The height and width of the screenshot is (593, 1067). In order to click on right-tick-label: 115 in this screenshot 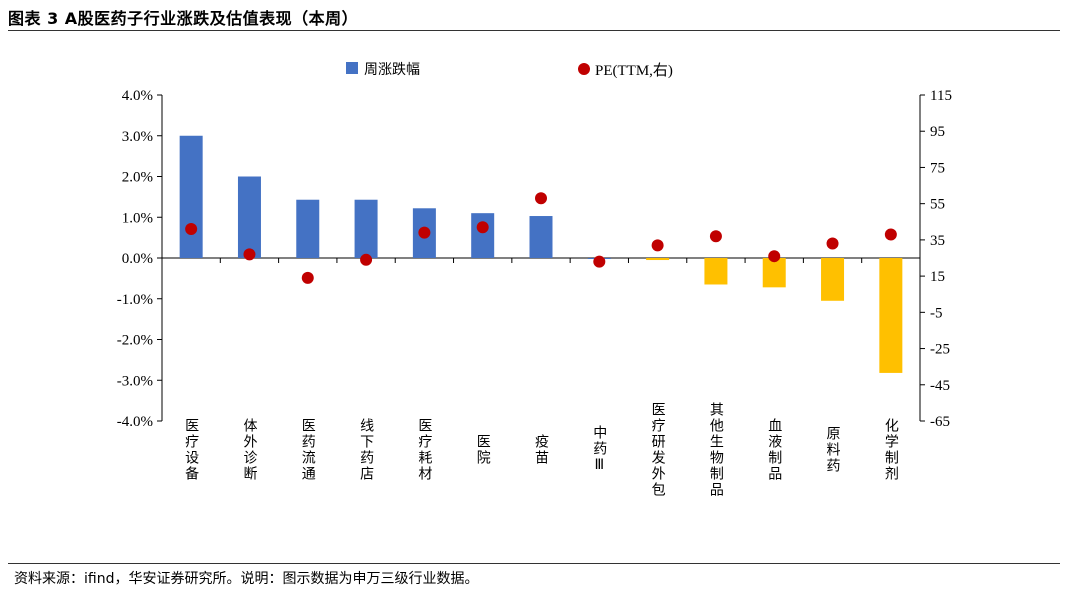, I will do `click(941, 96)`.